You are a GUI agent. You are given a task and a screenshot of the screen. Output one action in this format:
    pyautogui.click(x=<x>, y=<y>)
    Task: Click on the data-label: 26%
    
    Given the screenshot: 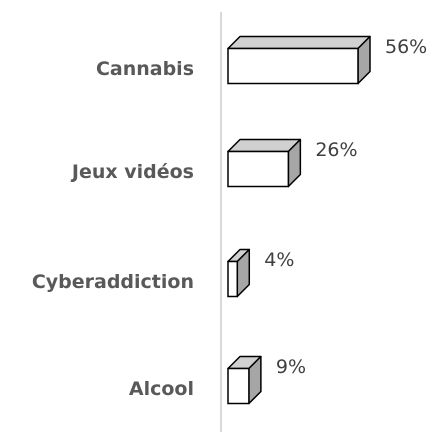 What is the action you would take?
    pyautogui.click(x=336, y=150)
    